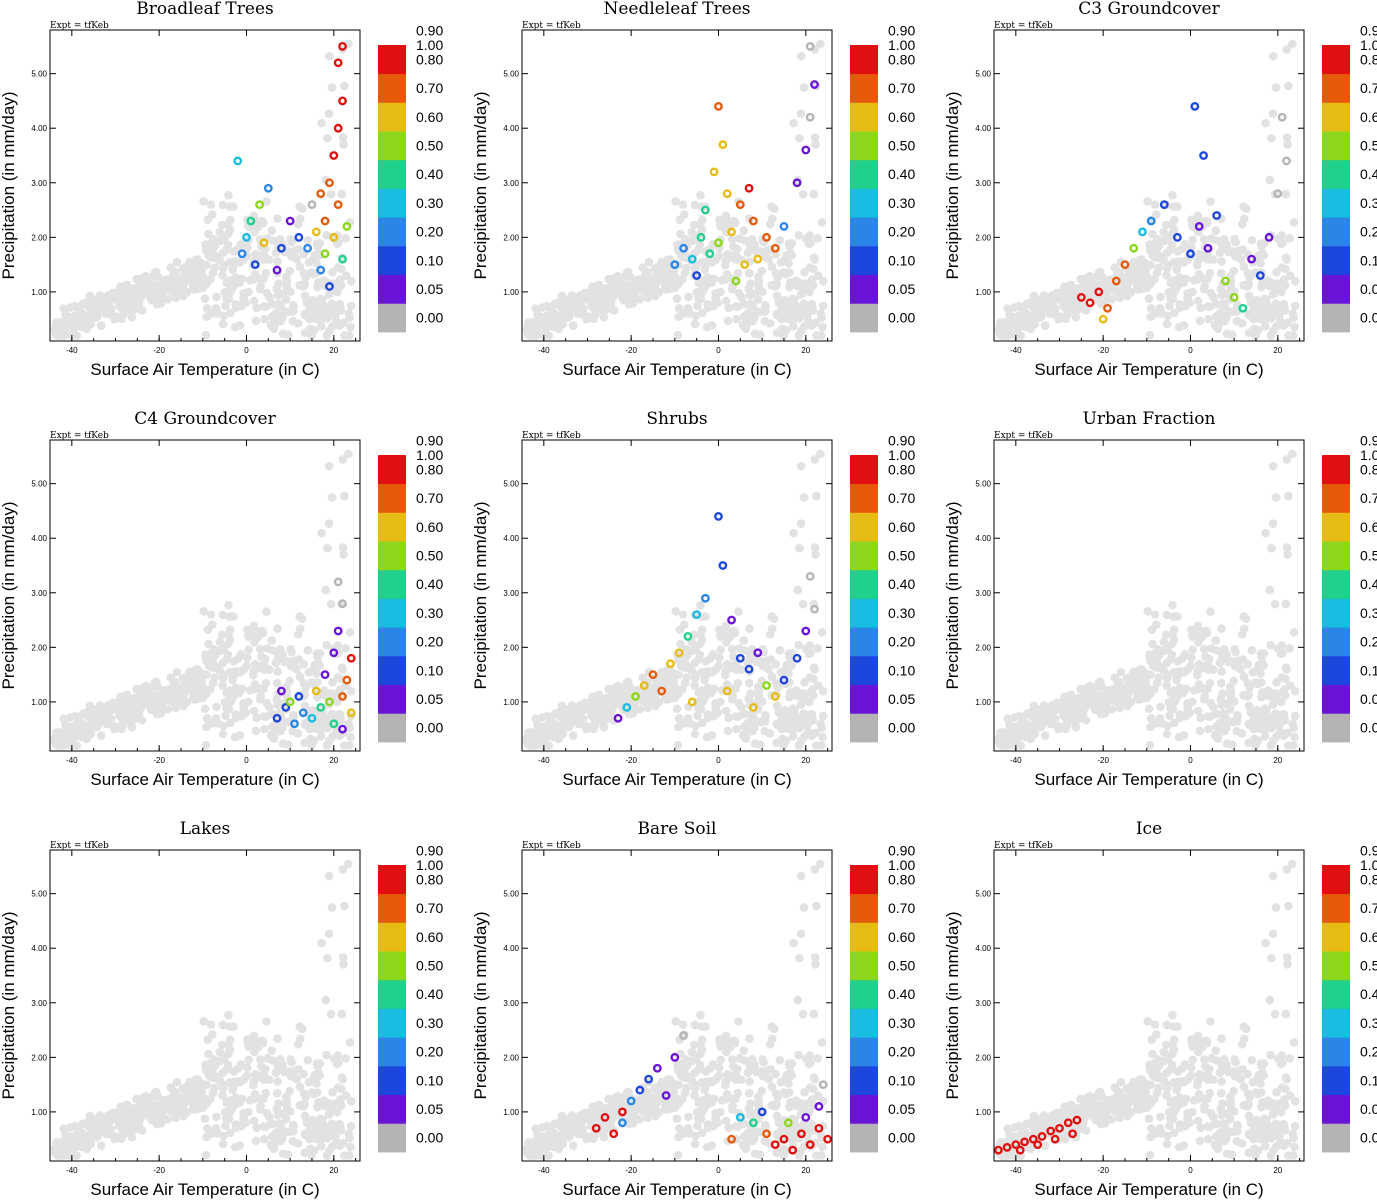 The width and height of the screenshot is (1377, 1200). What do you see at coordinates (901, 117) in the screenshot?
I see `colorbar-label: 0.60` at bounding box center [901, 117].